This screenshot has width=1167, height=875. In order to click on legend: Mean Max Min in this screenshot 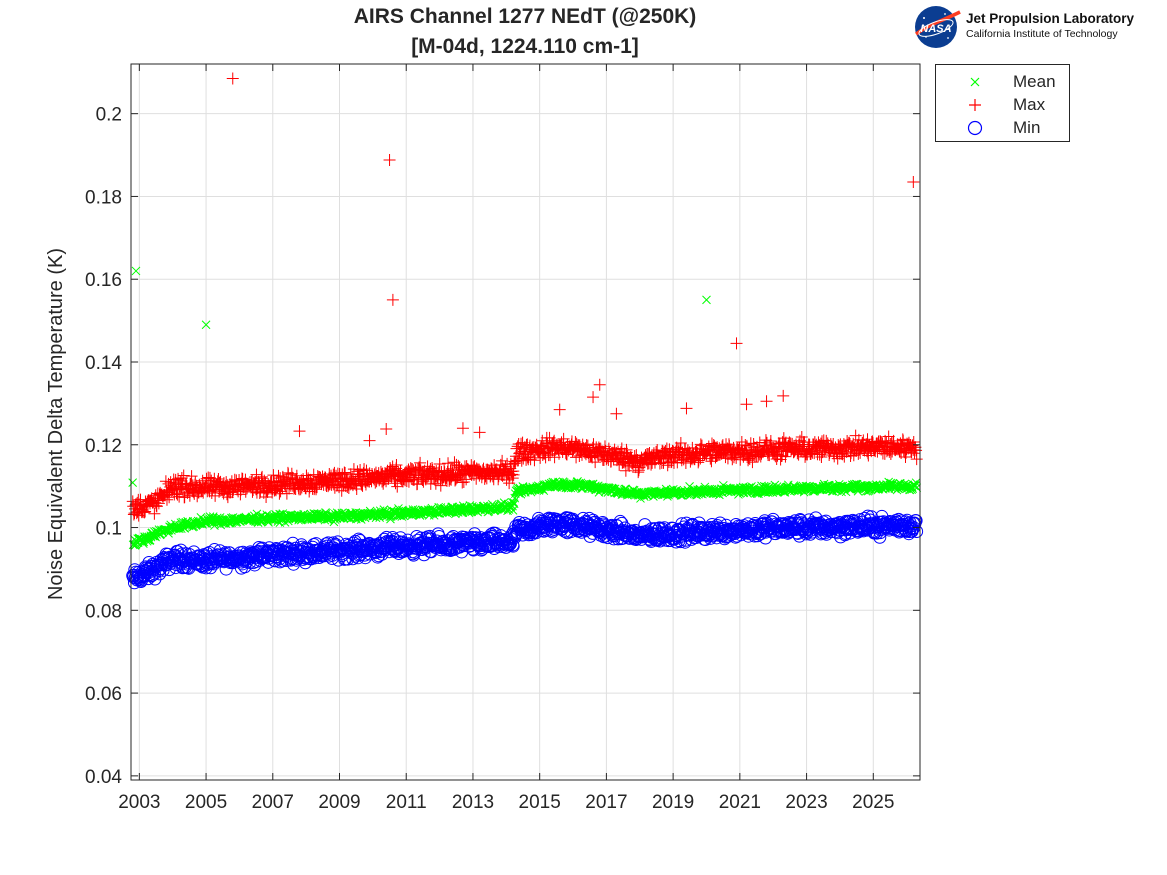, I will do `click(1002, 103)`.